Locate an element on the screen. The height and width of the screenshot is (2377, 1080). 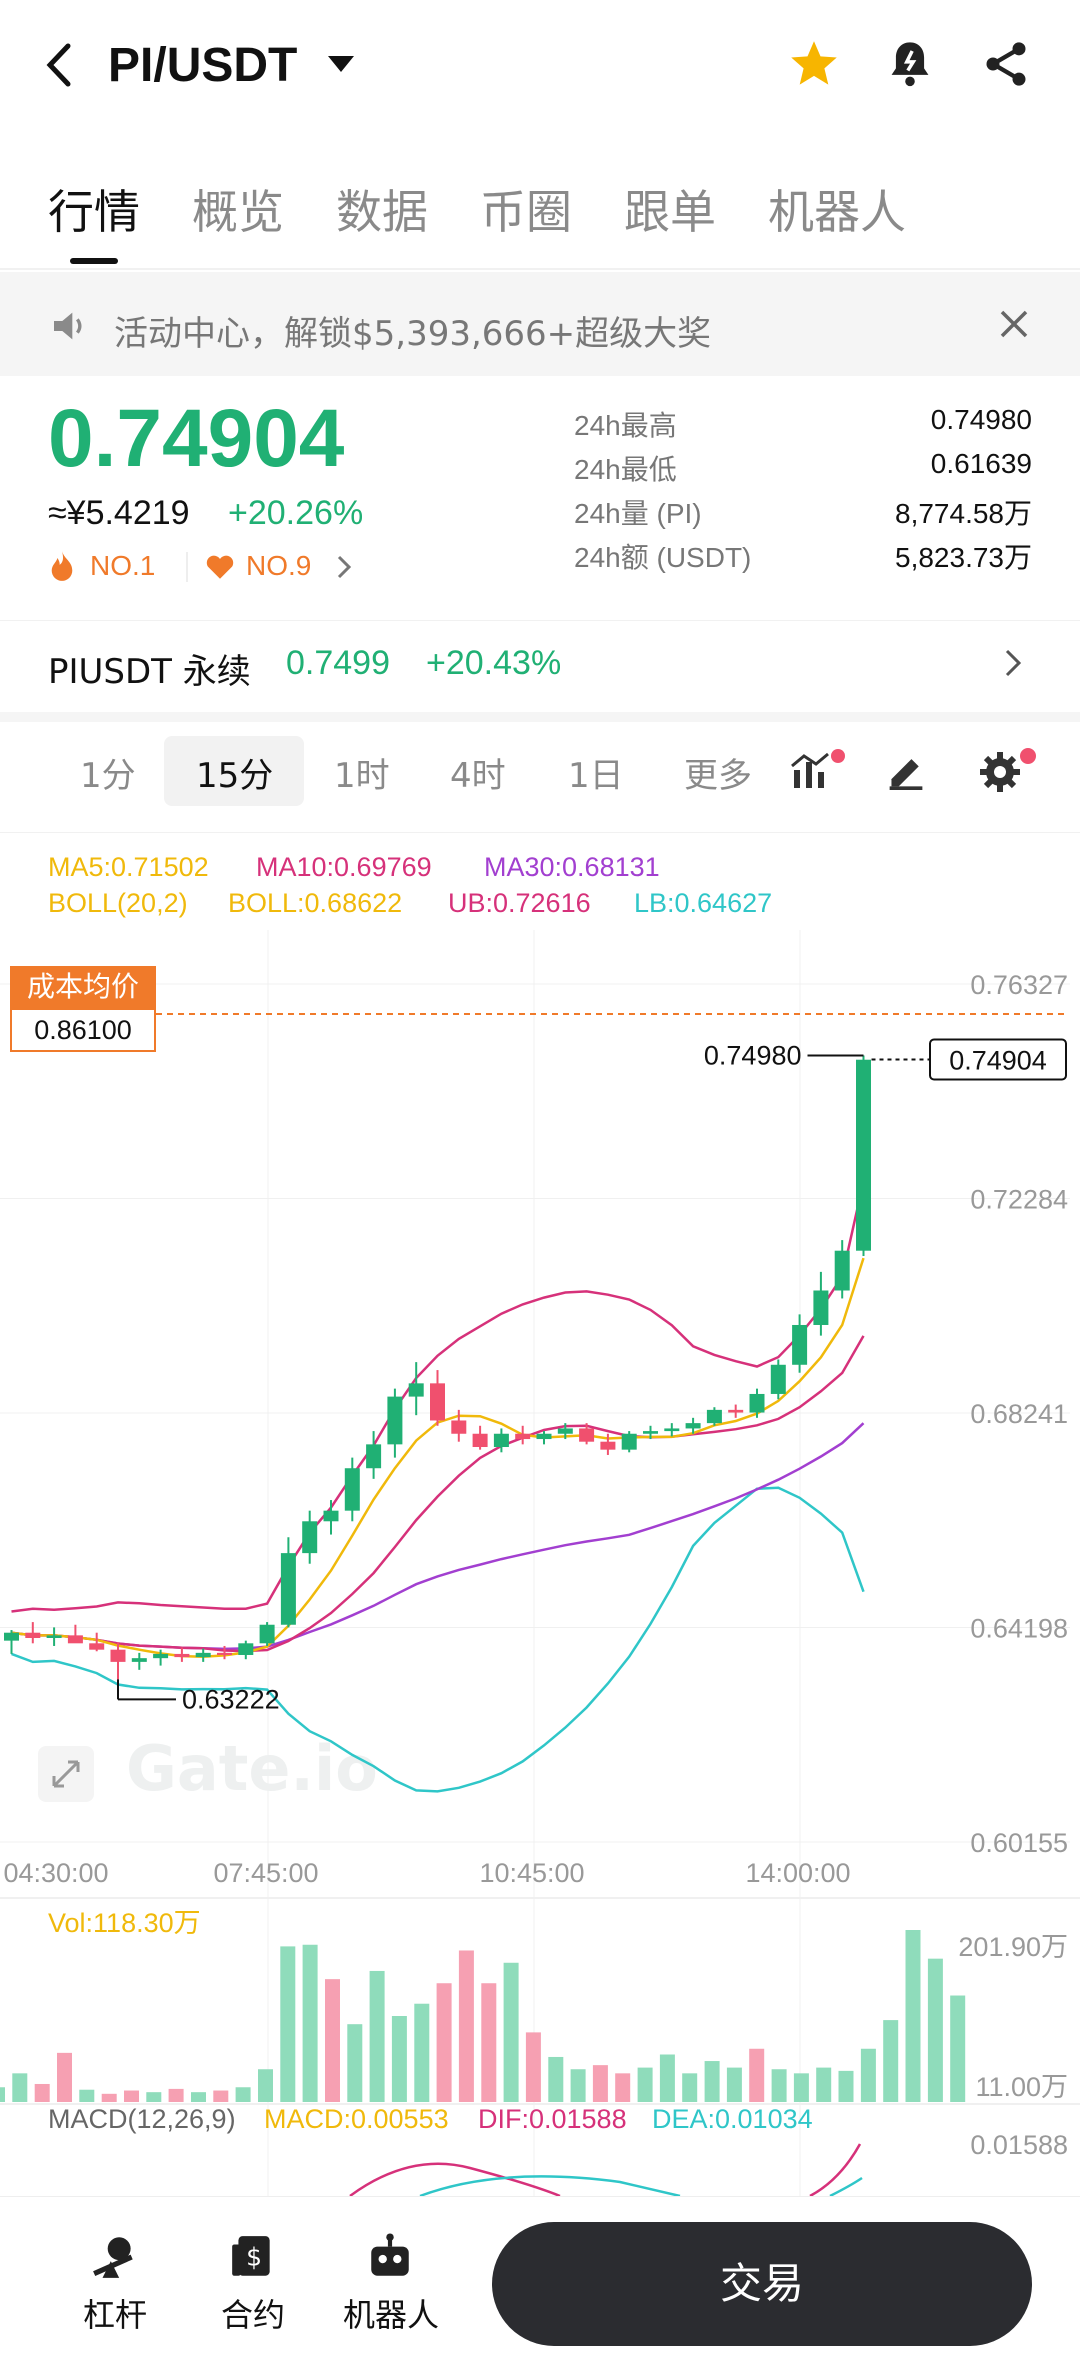
tf-15m: 15分 is located at coordinates (235, 776).